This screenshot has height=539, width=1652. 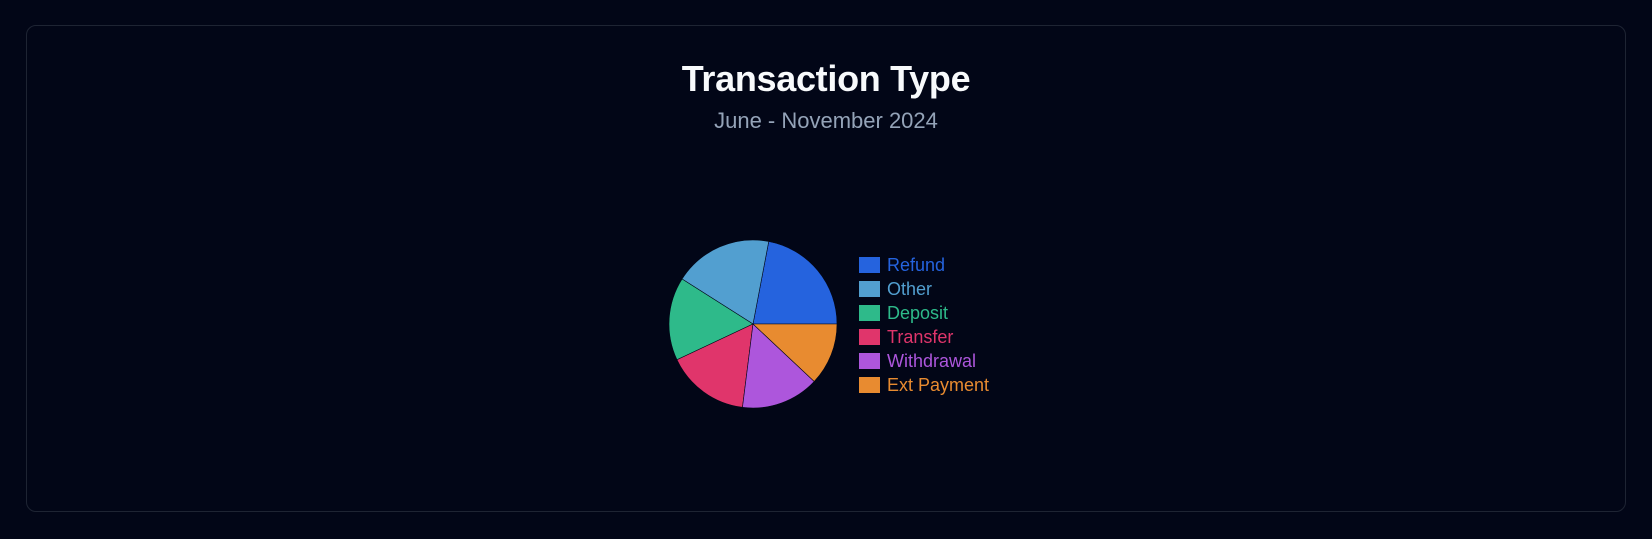 What do you see at coordinates (932, 361) in the screenshot?
I see `legend-label: Withdrawal` at bounding box center [932, 361].